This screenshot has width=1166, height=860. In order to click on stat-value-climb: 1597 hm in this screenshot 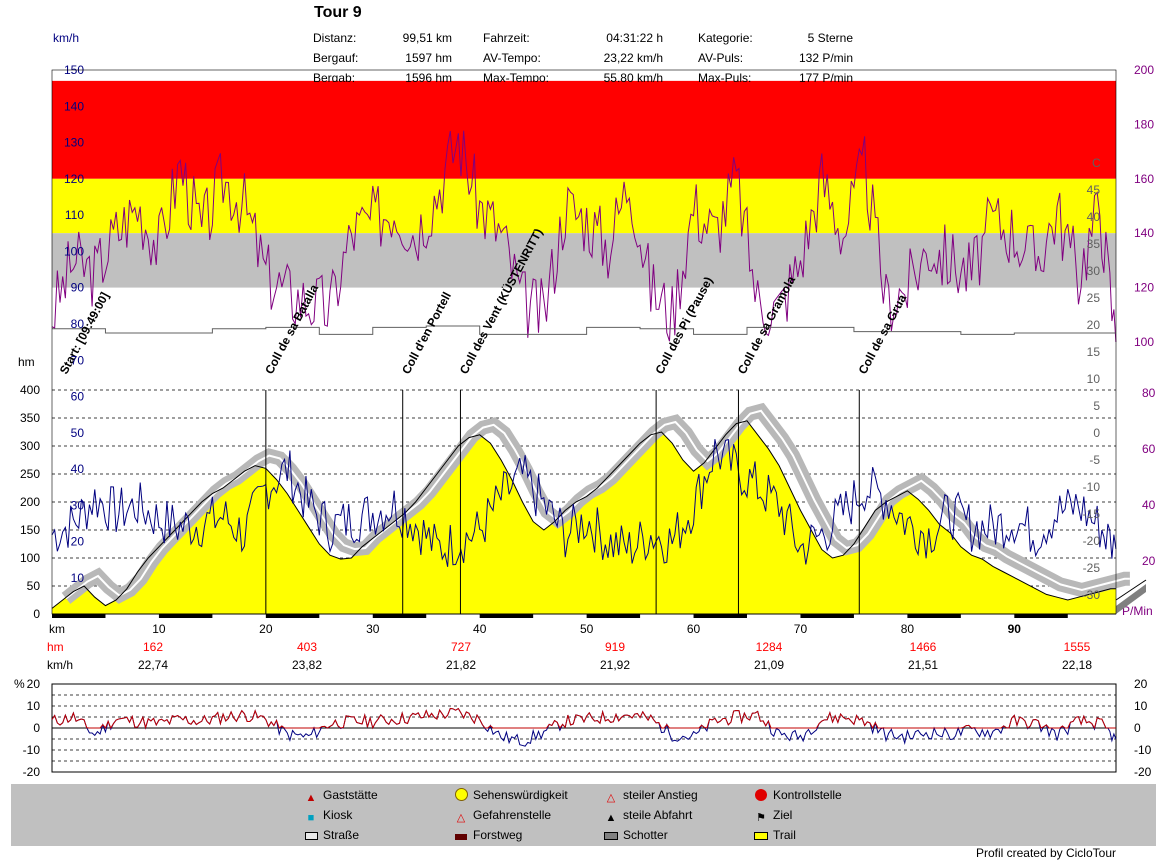, I will do `click(428, 58)`.